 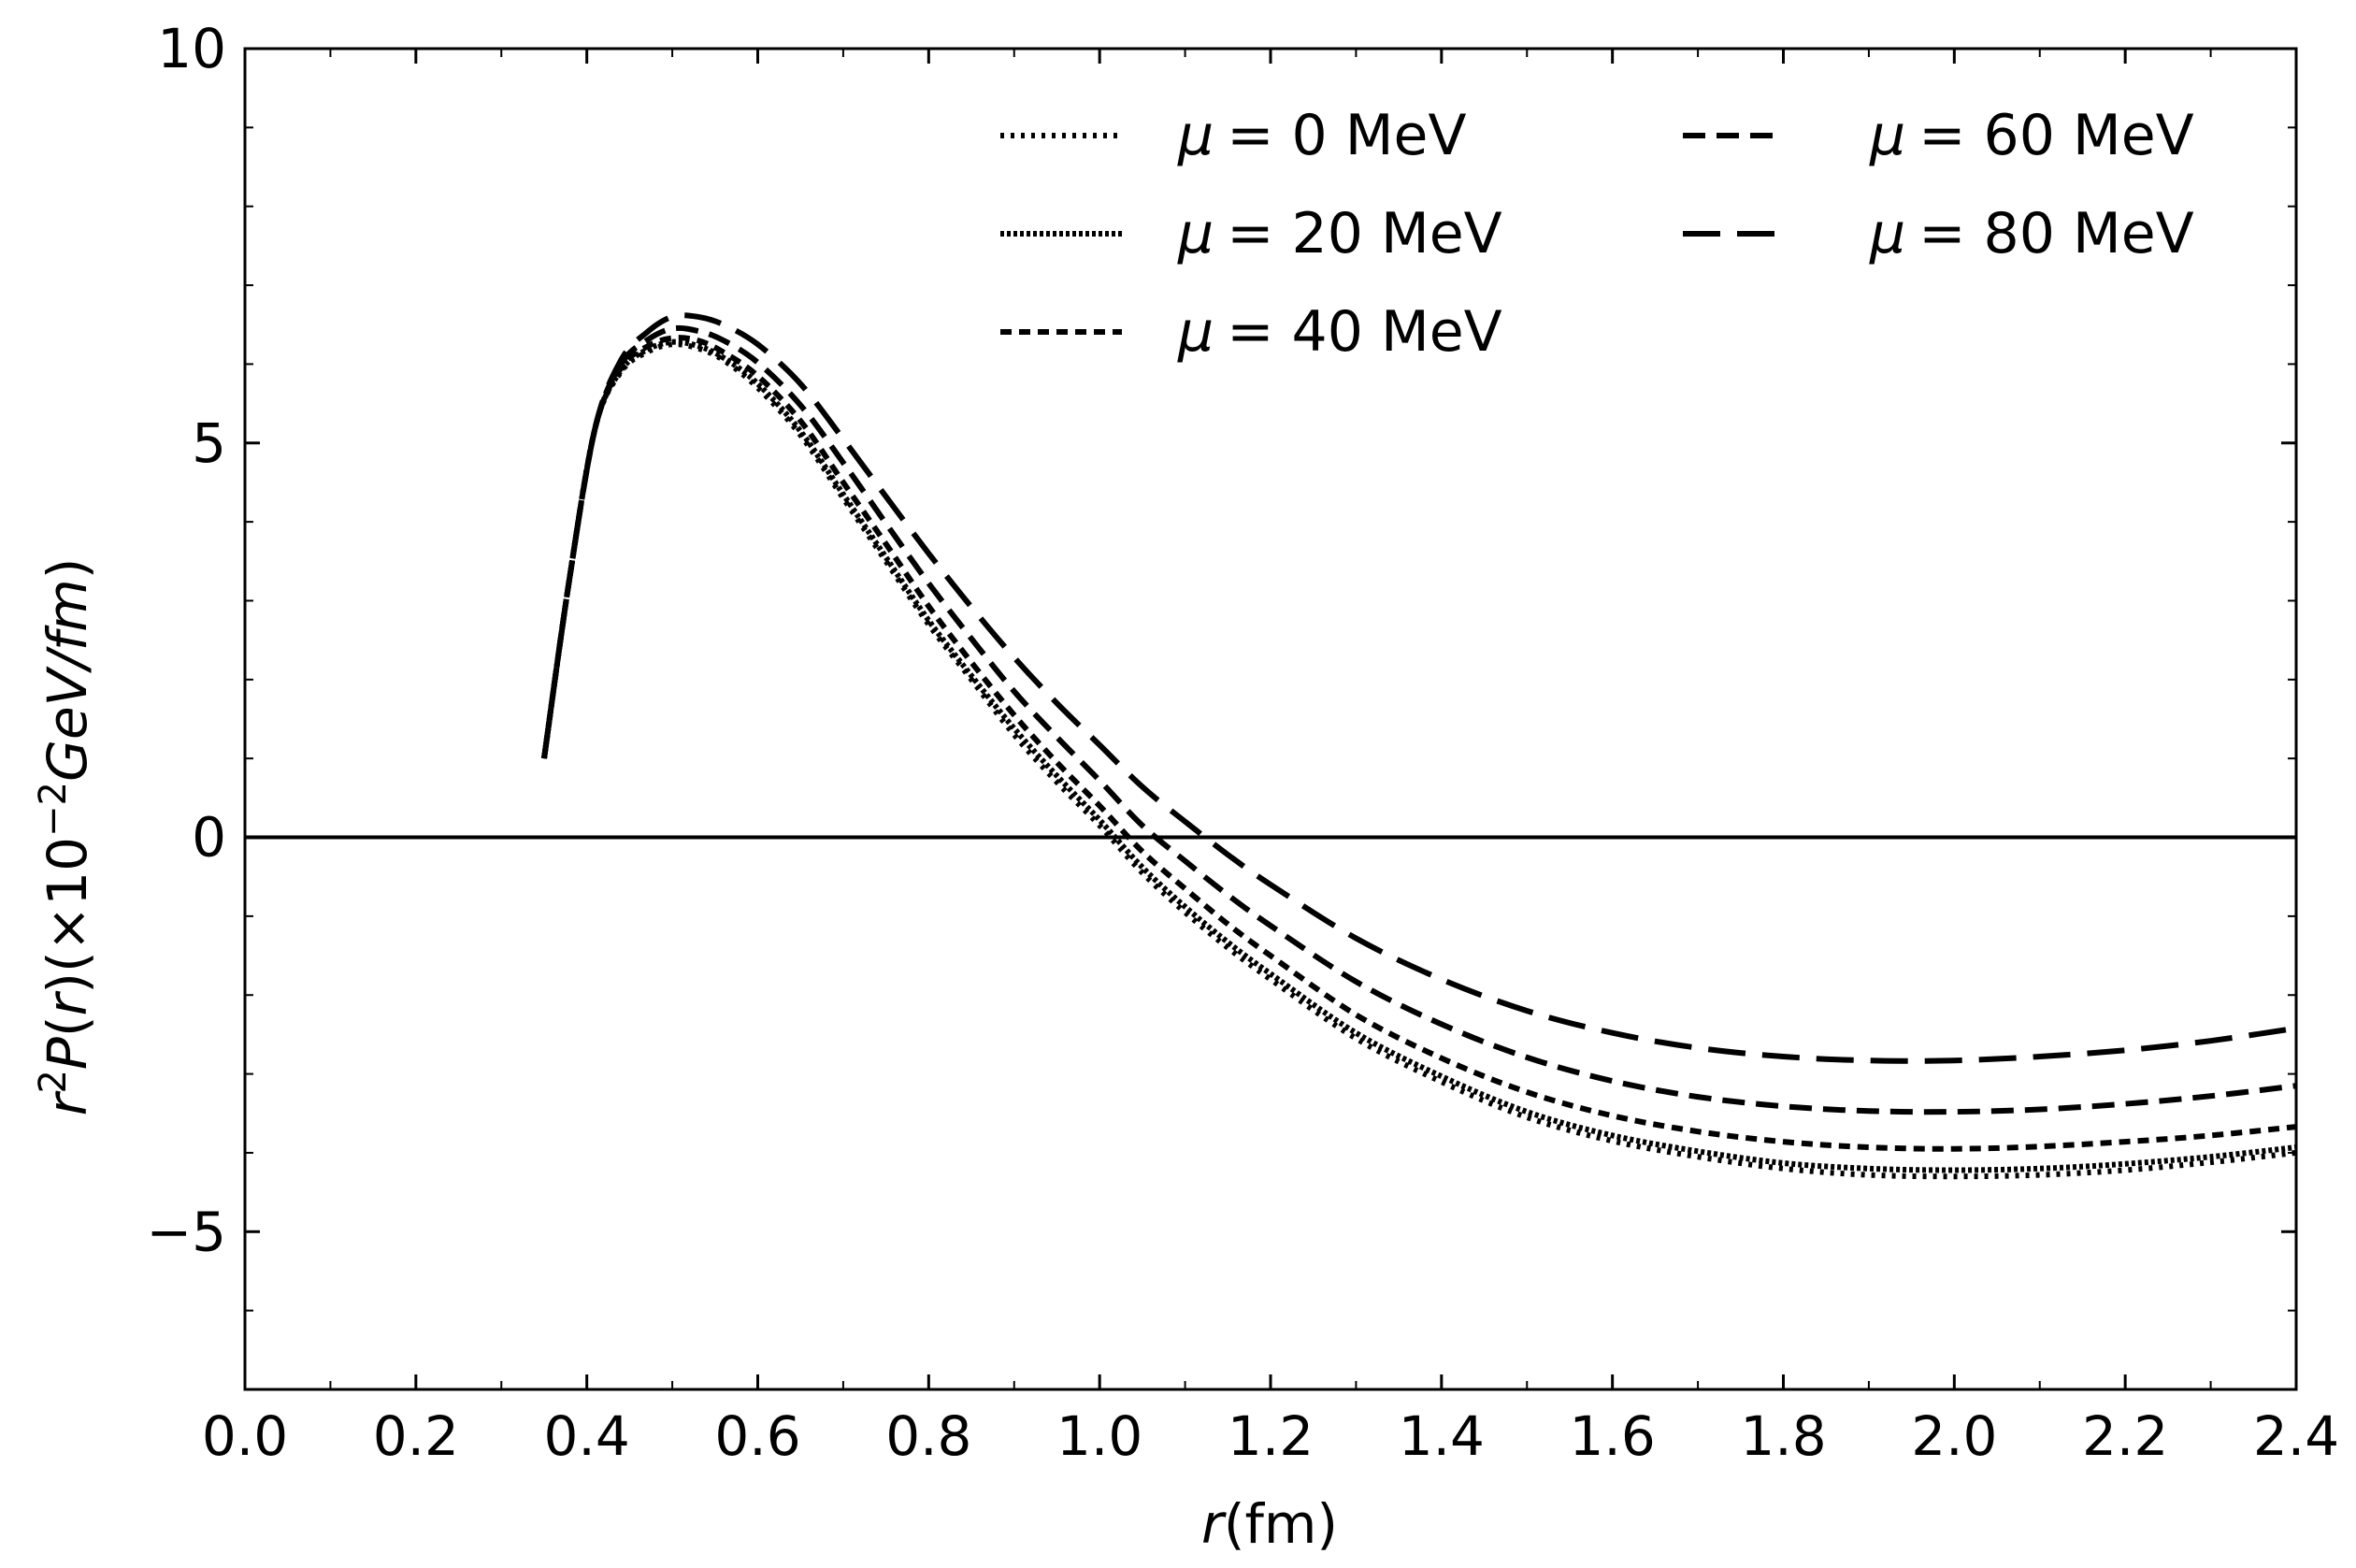 What do you see at coordinates (209, 838) in the screenshot?
I see `y-tick-label-1: 0` at bounding box center [209, 838].